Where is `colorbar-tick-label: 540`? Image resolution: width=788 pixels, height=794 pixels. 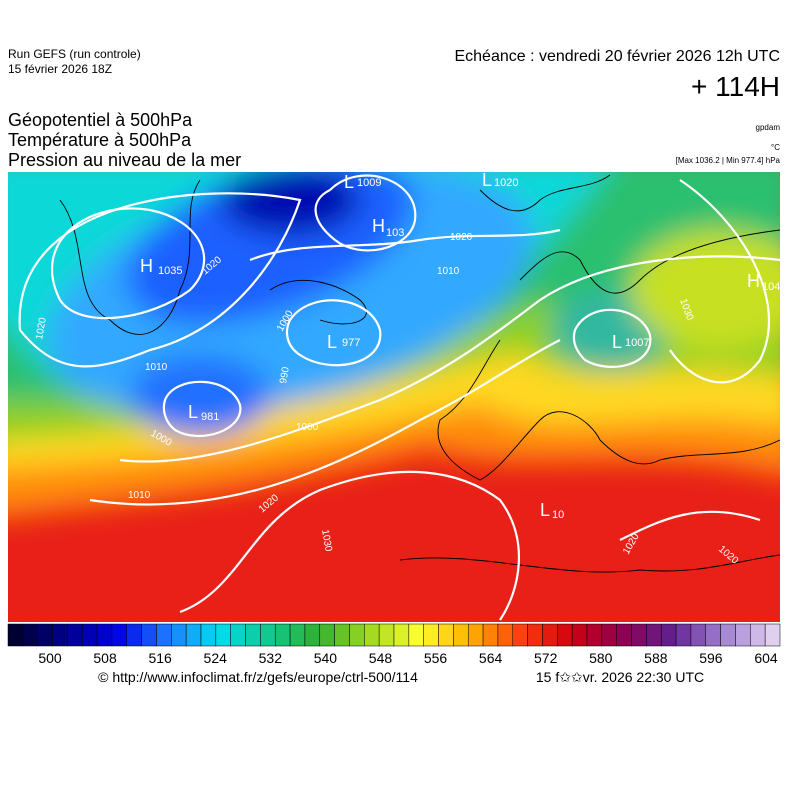
colorbar-tick-label: 540 is located at coordinates (326, 658).